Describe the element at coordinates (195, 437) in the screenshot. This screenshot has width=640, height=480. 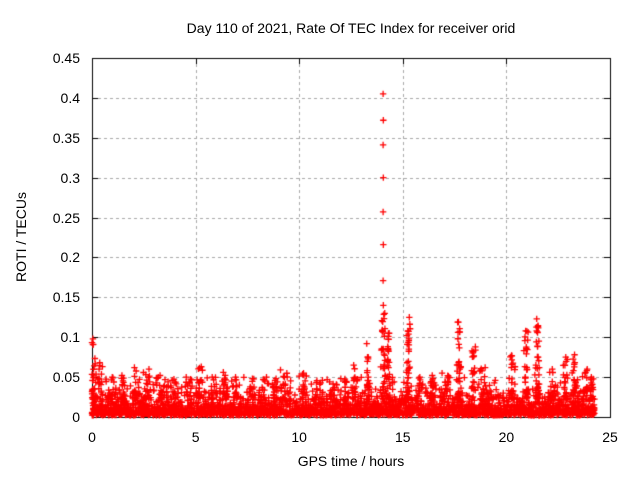
I see `x-tick-label: 5` at that location.